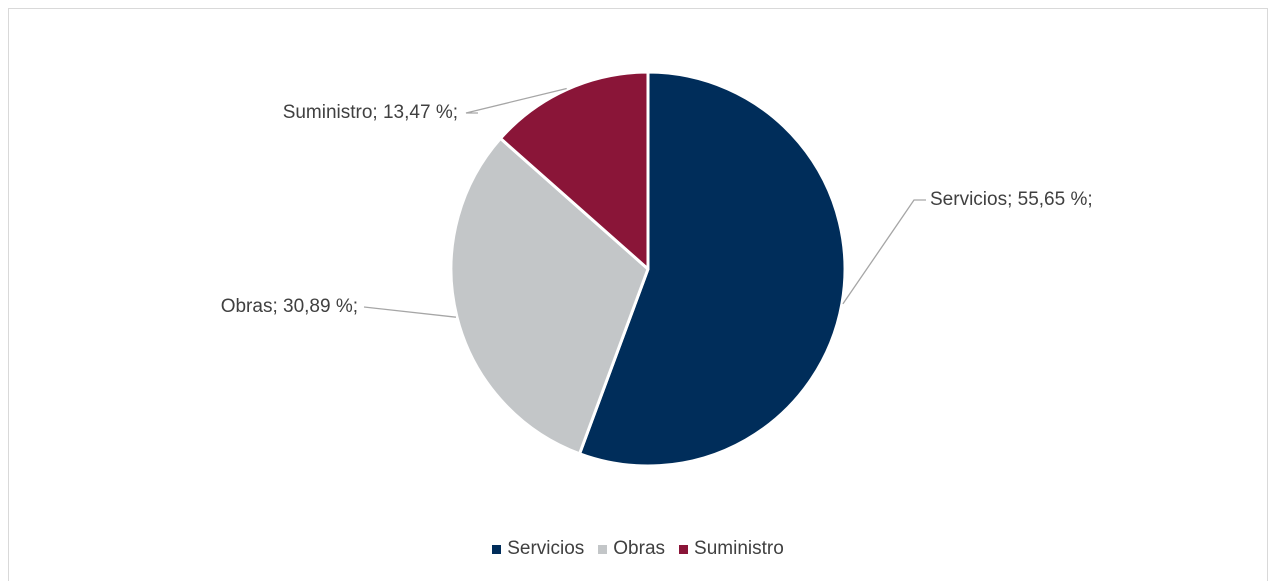 The height and width of the screenshot is (581, 1276). I want to click on data-label-suministro: Suministro; 13,47 %;, so click(370, 112).